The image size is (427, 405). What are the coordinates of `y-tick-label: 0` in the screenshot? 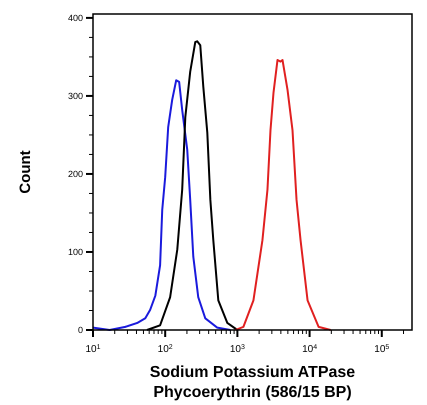 It's located at (80, 330).